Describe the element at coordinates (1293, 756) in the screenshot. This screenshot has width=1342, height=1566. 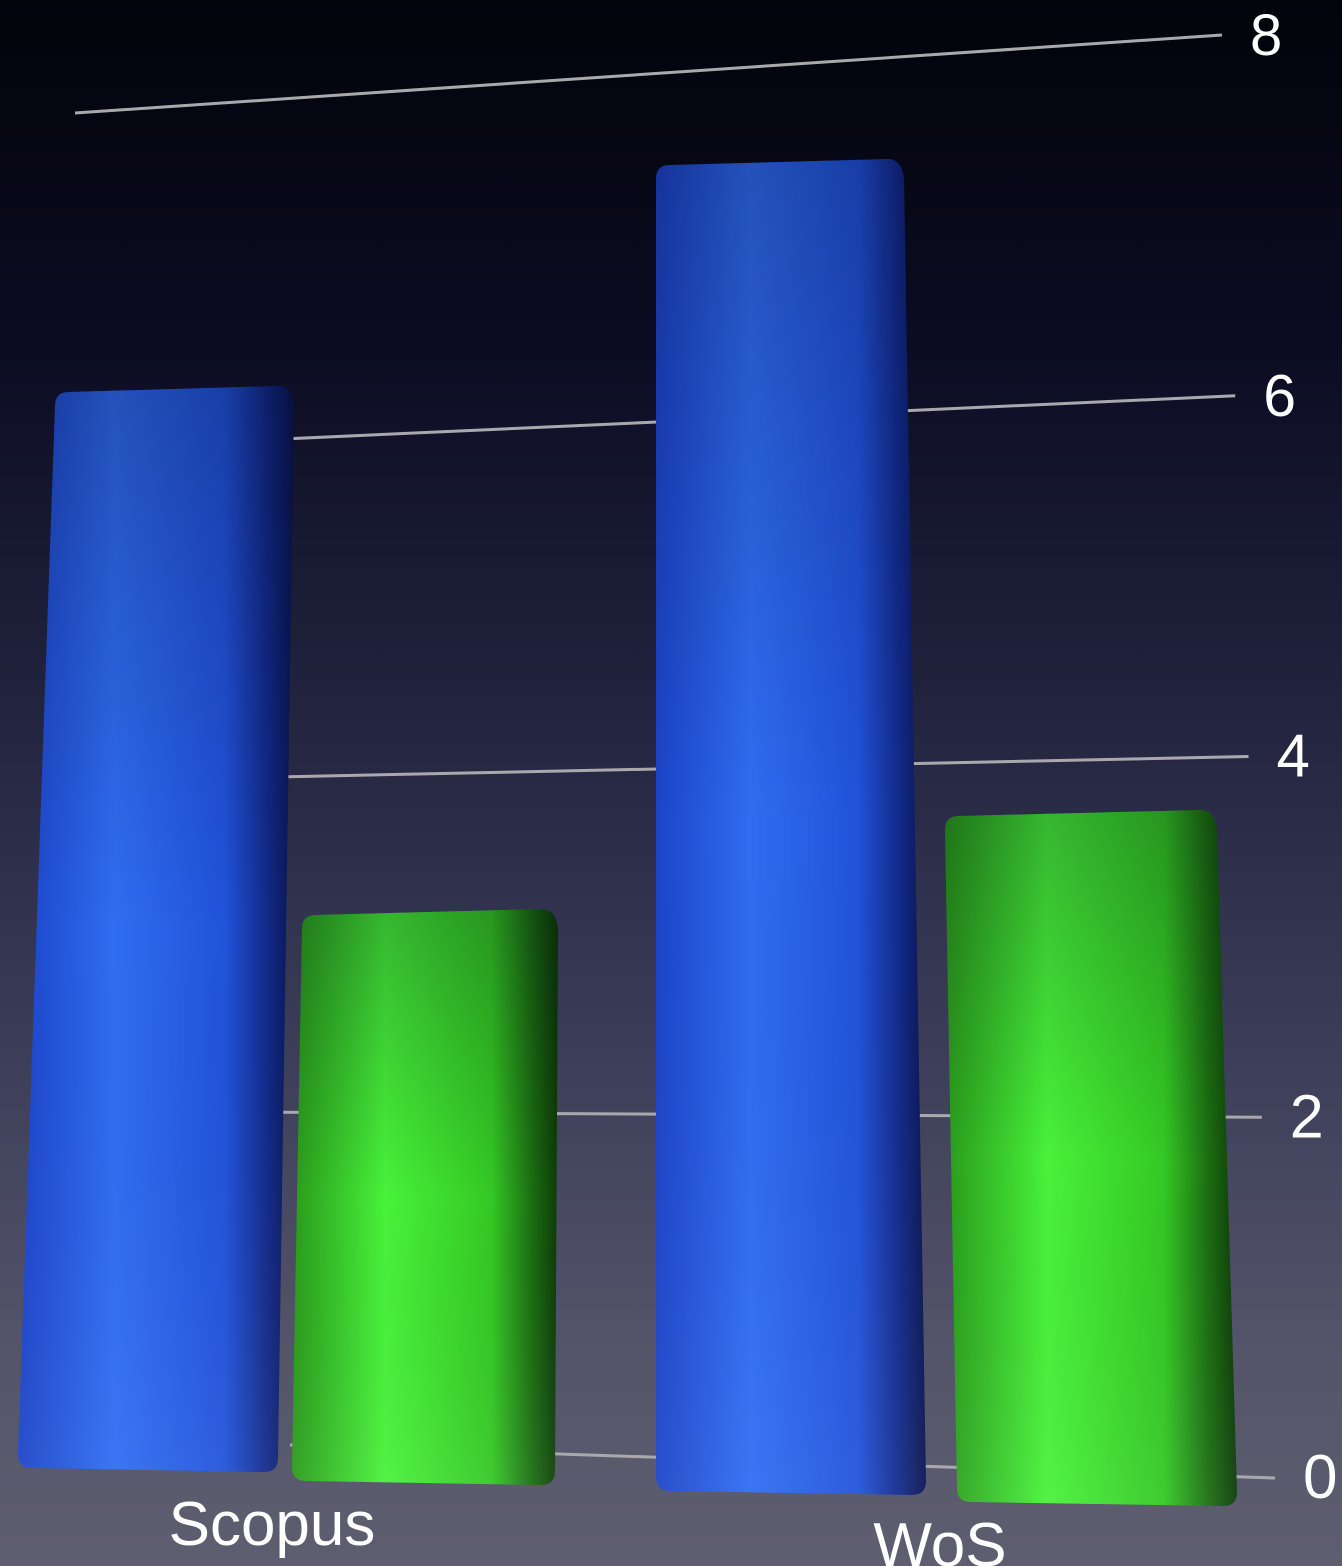
I see `y-tick-label: 4` at that location.